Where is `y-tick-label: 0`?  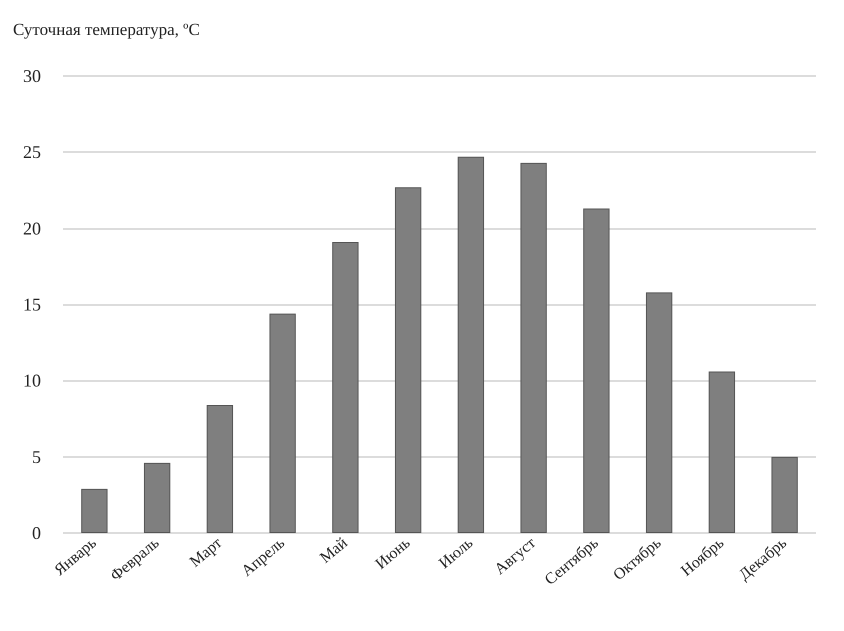
y-tick-label: 0 is located at coordinates (36, 533).